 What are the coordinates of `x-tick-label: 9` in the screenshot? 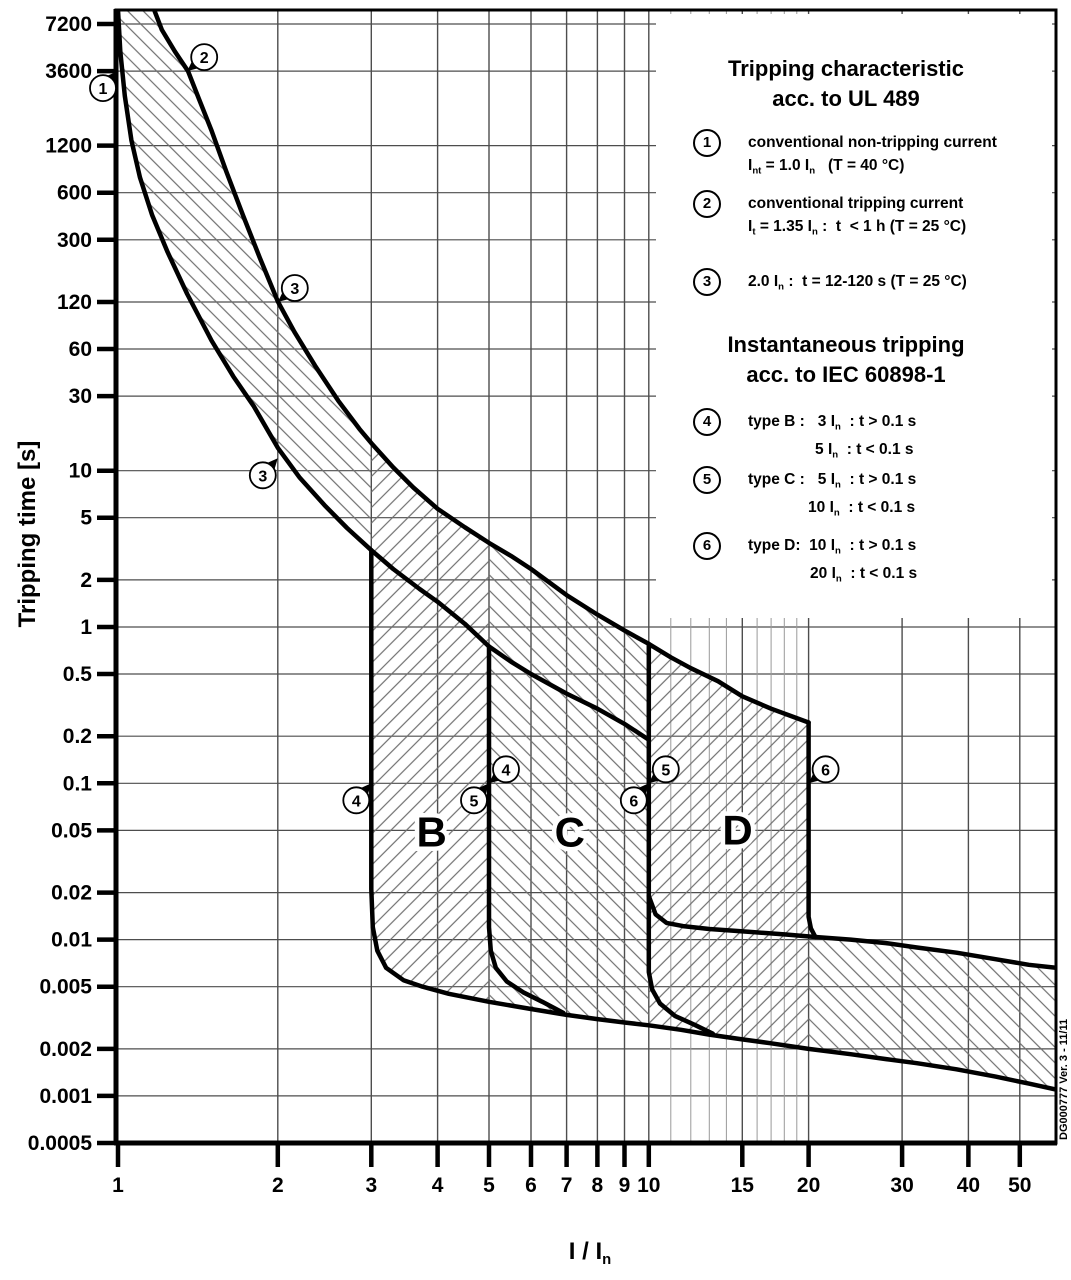 It's located at (625, 1185).